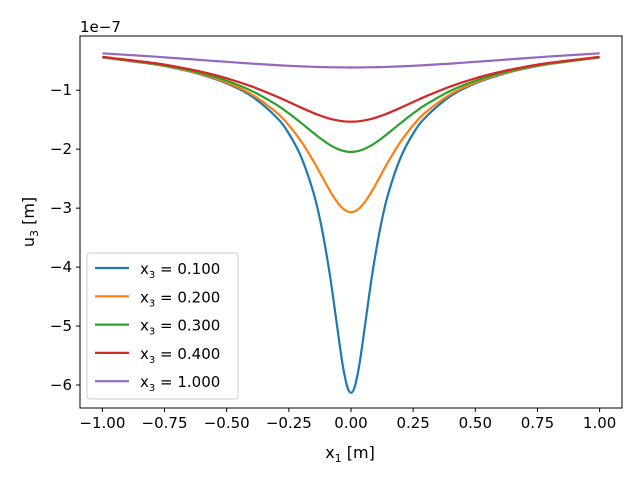  Describe the element at coordinates (61, 208) in the screenshot. I see `y-tick-label: −3` at that location.